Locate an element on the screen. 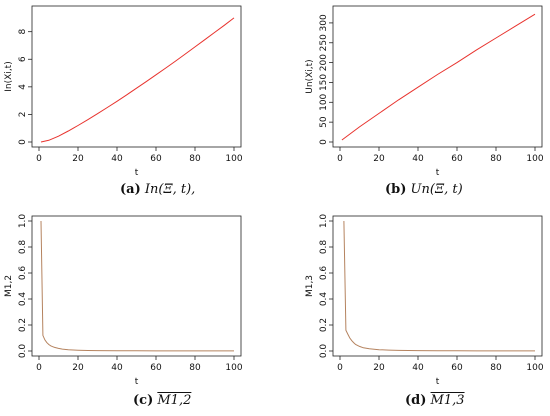 The image size is (550, 416). y-axis-label: Un(Xi,t) is located at coordinates (310, 76).